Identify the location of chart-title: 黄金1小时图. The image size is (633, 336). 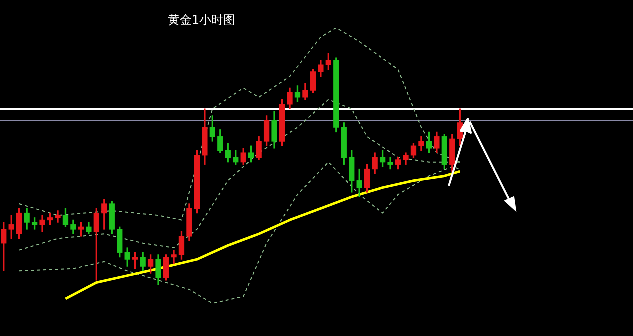
(202, 20).